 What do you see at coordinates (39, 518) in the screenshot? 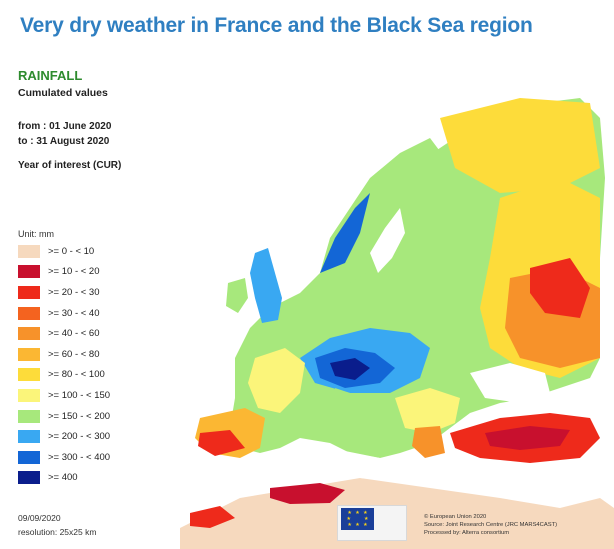
I see `map-date: 09/09/2020` at bounding box center [39, 518].